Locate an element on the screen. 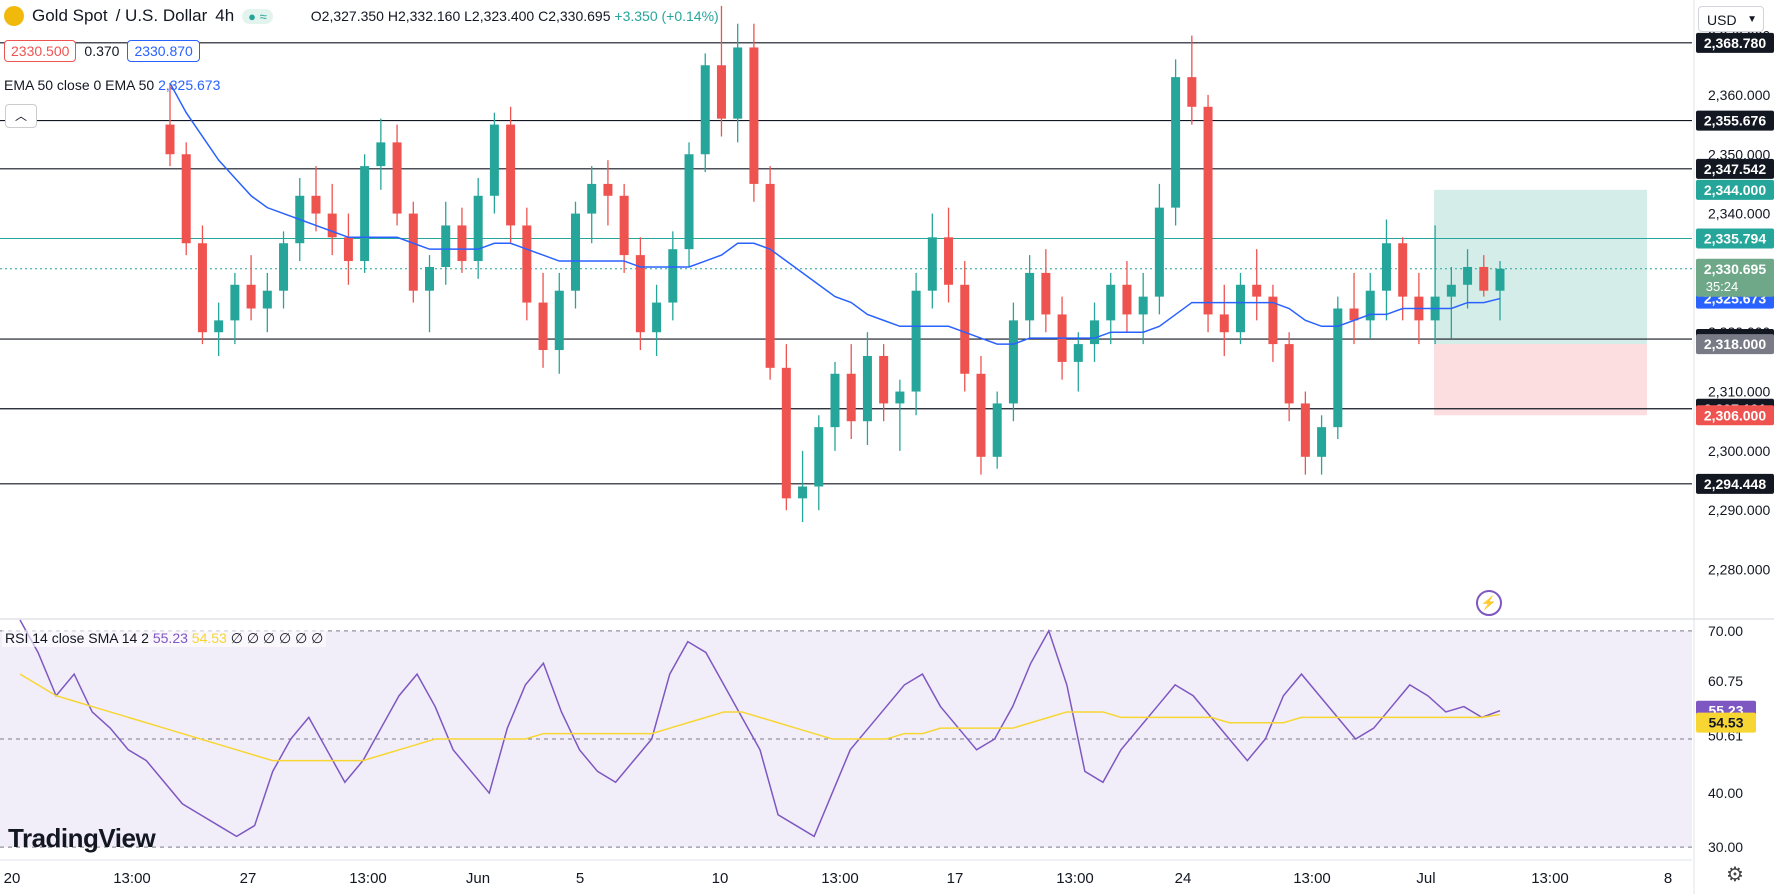 This screenshot has width=1774, height=894. target-price-label-box is located at coordinates (1735, 189).